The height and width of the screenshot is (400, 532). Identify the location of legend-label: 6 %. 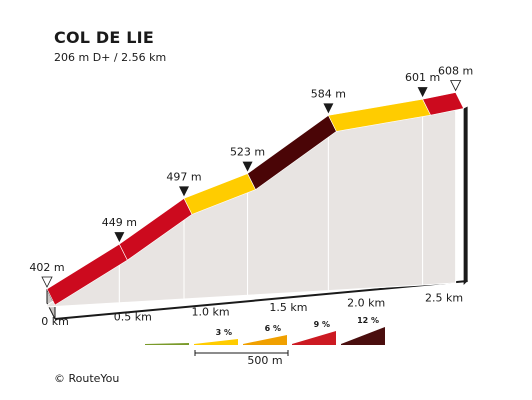
(273, 328).